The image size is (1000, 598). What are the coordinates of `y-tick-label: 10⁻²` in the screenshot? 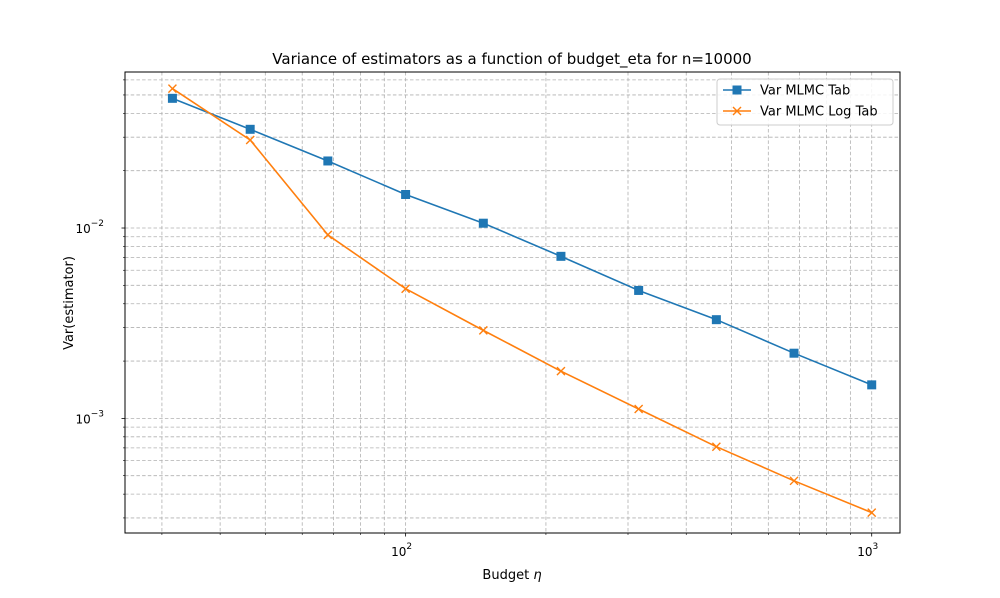 It's located at (89, 227).